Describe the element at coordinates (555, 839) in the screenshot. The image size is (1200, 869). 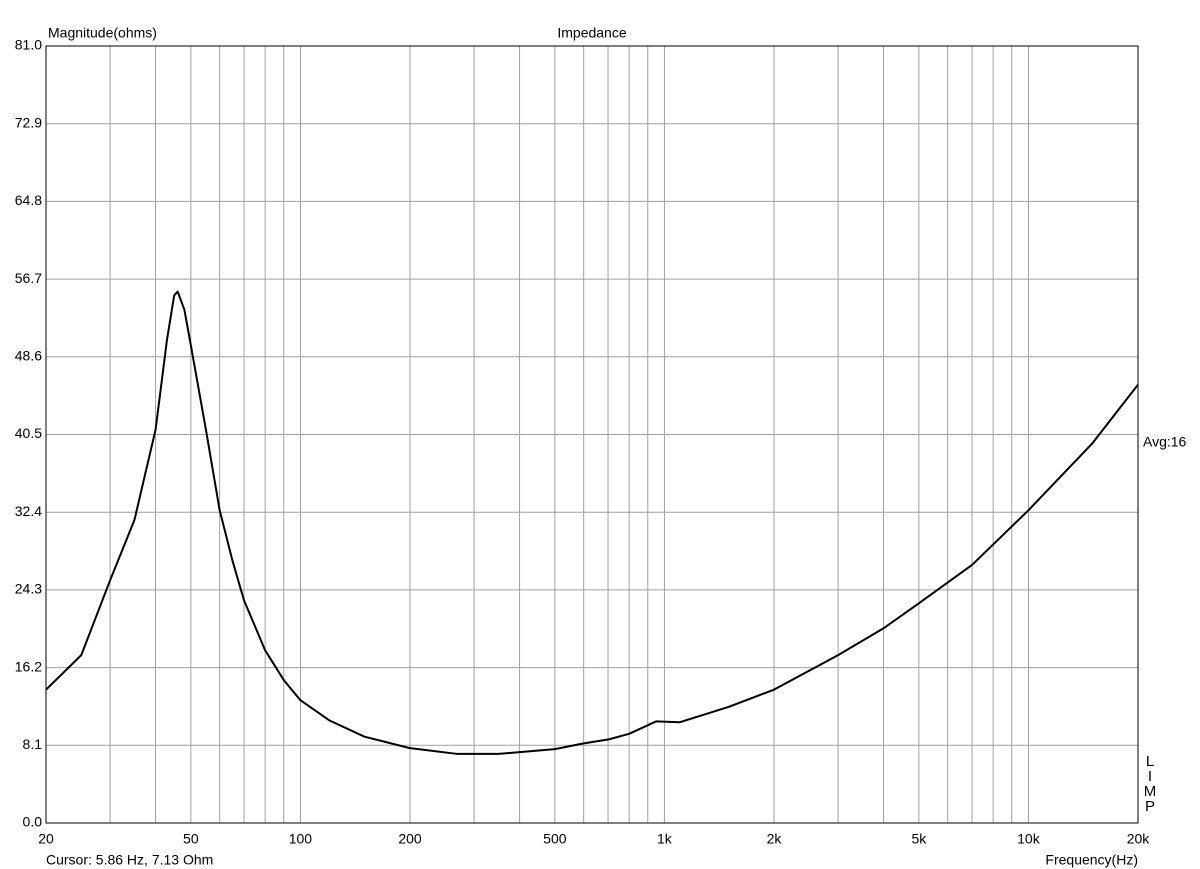
I see `x-tick-label: 500` at that location.